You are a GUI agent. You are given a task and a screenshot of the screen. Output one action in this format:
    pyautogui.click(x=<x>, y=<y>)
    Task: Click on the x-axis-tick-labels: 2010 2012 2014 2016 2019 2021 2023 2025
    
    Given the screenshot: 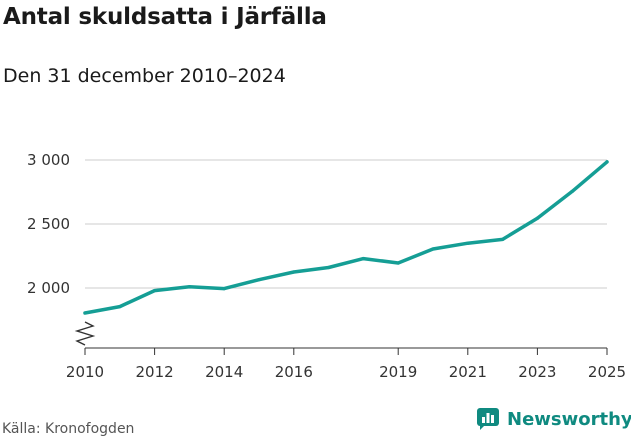 What is the action you would take?
    pyautogui.click(x=346, y=372)
    